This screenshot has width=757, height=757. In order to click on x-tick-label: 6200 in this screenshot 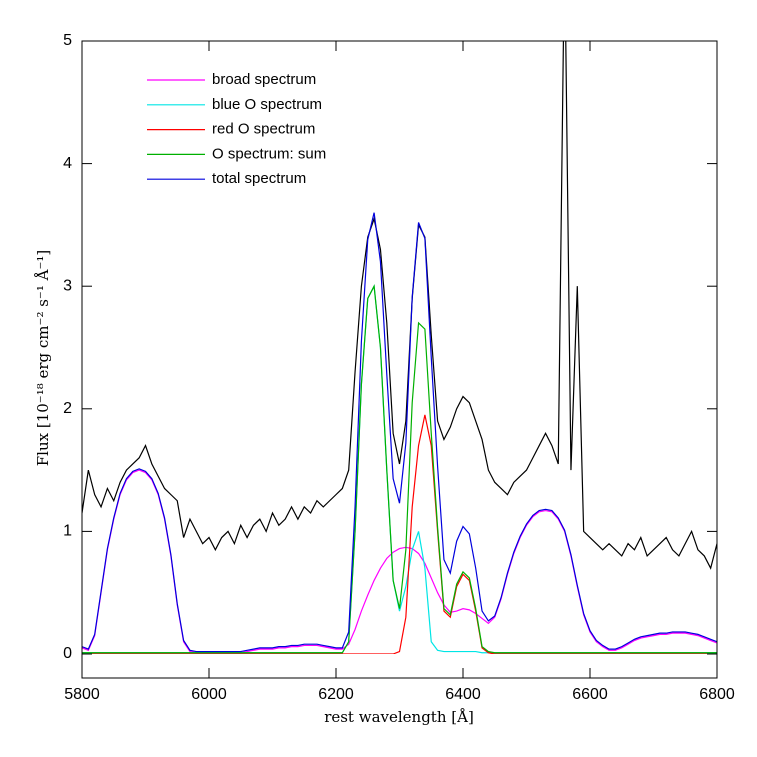, I will do `click(336, 694)`.